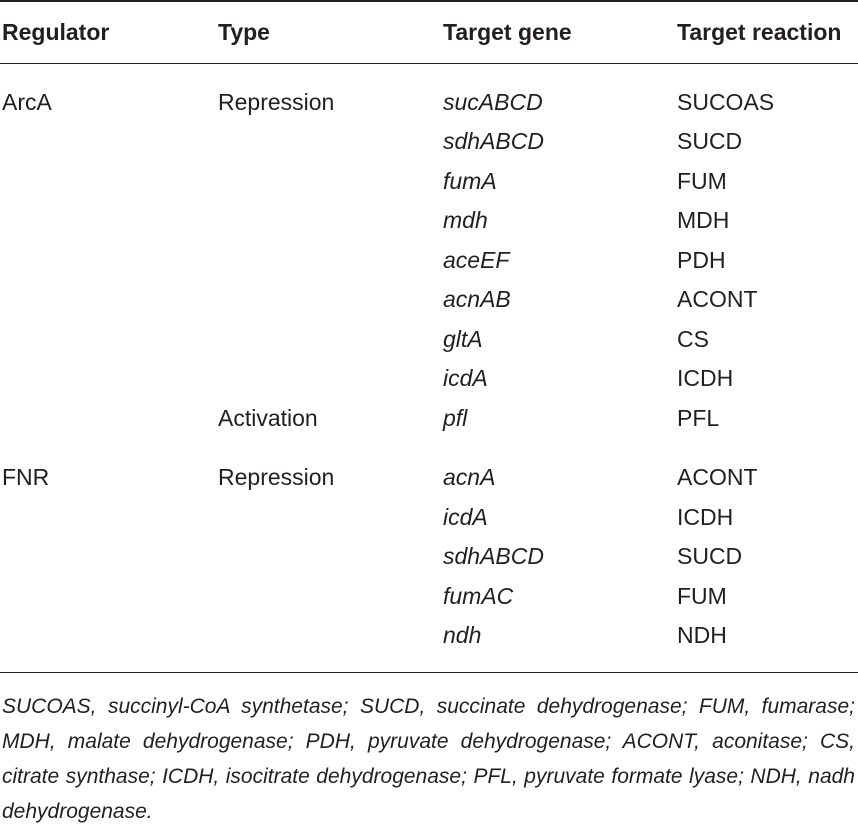  What do you see at coordinates (469, 477) in the screenshot?
I see `row-9-gene: acnA` at bounding box center [469, 477].